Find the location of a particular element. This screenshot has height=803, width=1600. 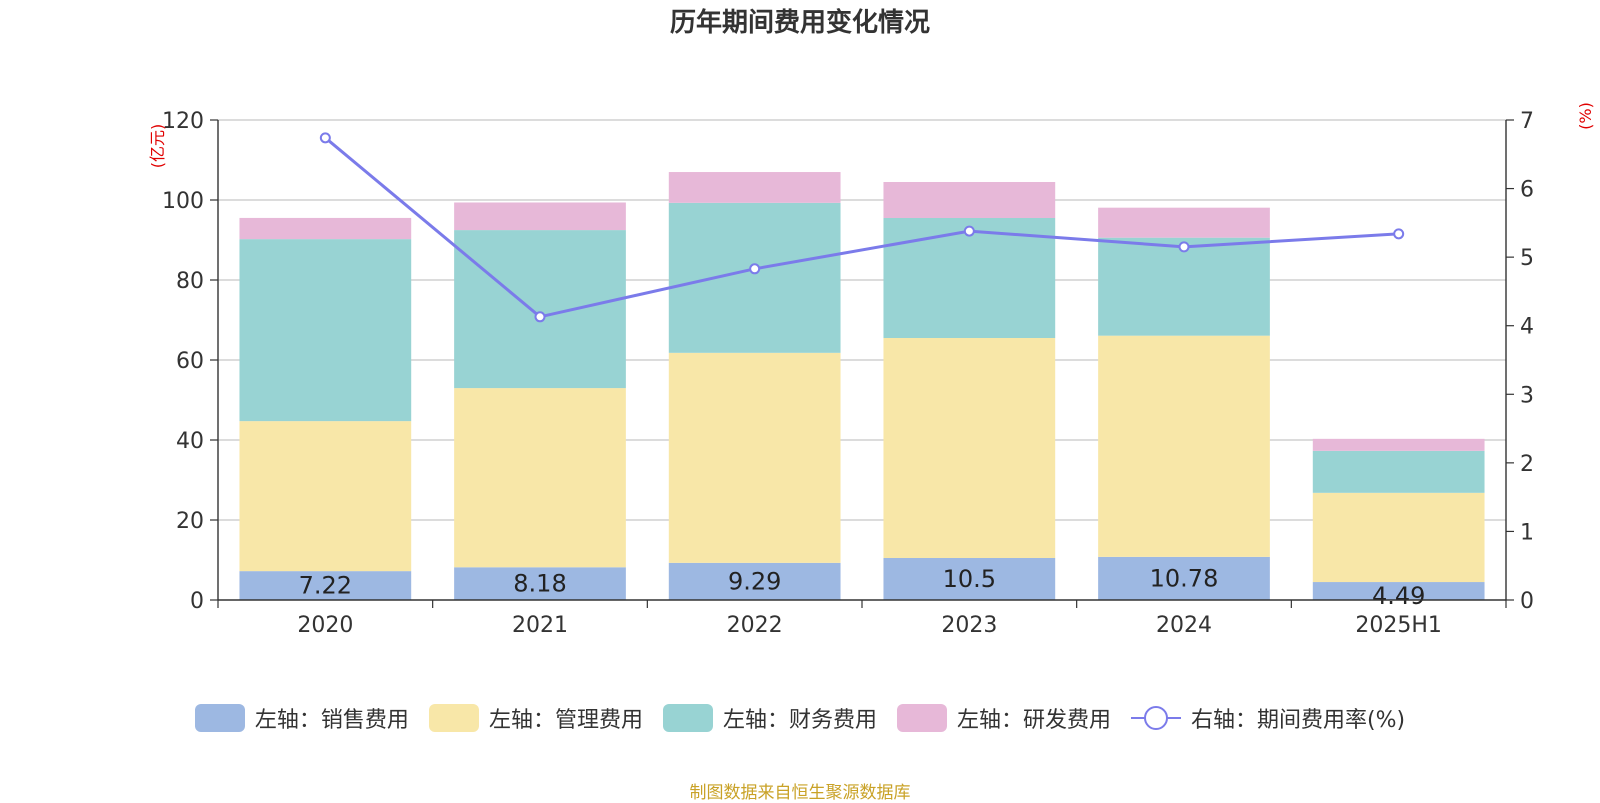

y-left-tick-label: 80 is located at coordinates (190, 281).